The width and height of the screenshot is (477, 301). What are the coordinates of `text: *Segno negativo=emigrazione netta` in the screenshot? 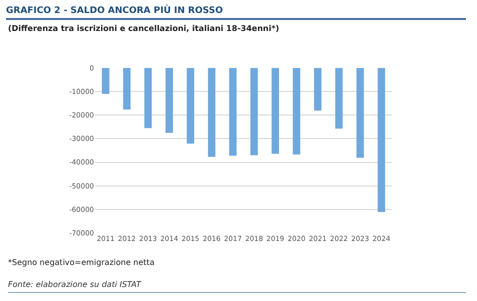 It's located at (81, 262).